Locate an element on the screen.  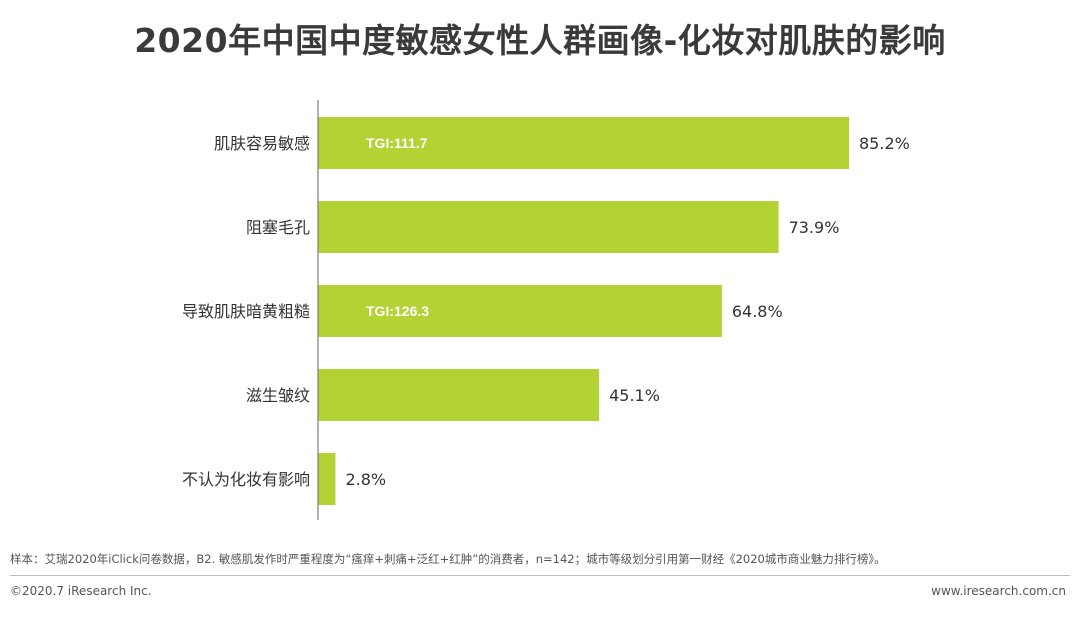
tgi-annotation: TGI:111.7 is located at coordinates (397, 143).